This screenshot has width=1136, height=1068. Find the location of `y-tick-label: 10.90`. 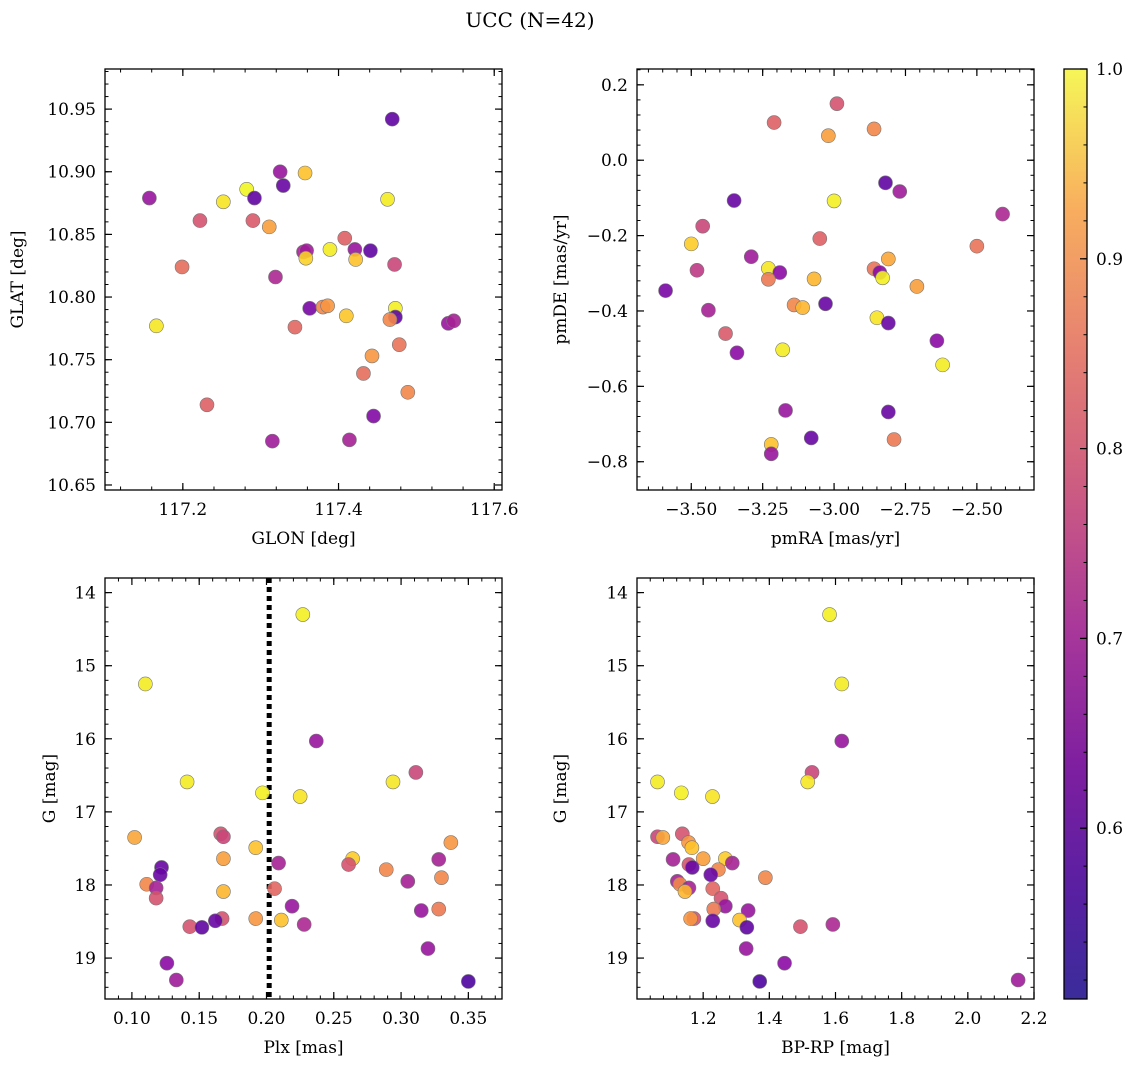

y-tick-label: 10.90 is located at coordinates (71, 173).